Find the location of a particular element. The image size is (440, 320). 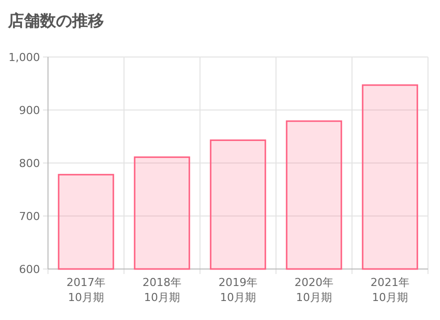

x-tick-label: 2018年 10月期 is located at coordinates (162, 290).